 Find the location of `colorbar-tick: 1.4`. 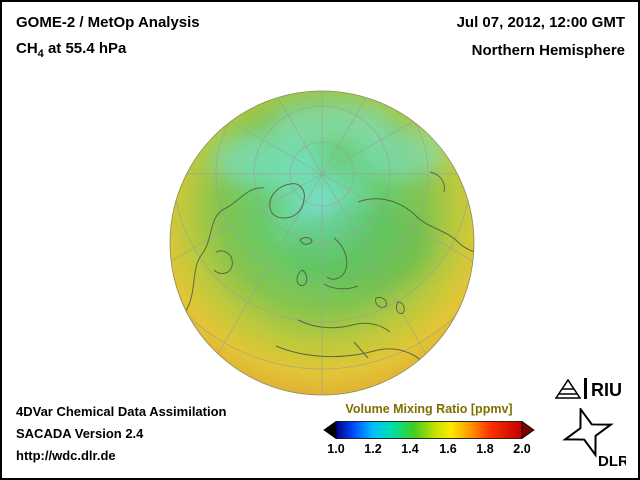

colorbar-tick: 1.4 is located at coordinates (410, 449).